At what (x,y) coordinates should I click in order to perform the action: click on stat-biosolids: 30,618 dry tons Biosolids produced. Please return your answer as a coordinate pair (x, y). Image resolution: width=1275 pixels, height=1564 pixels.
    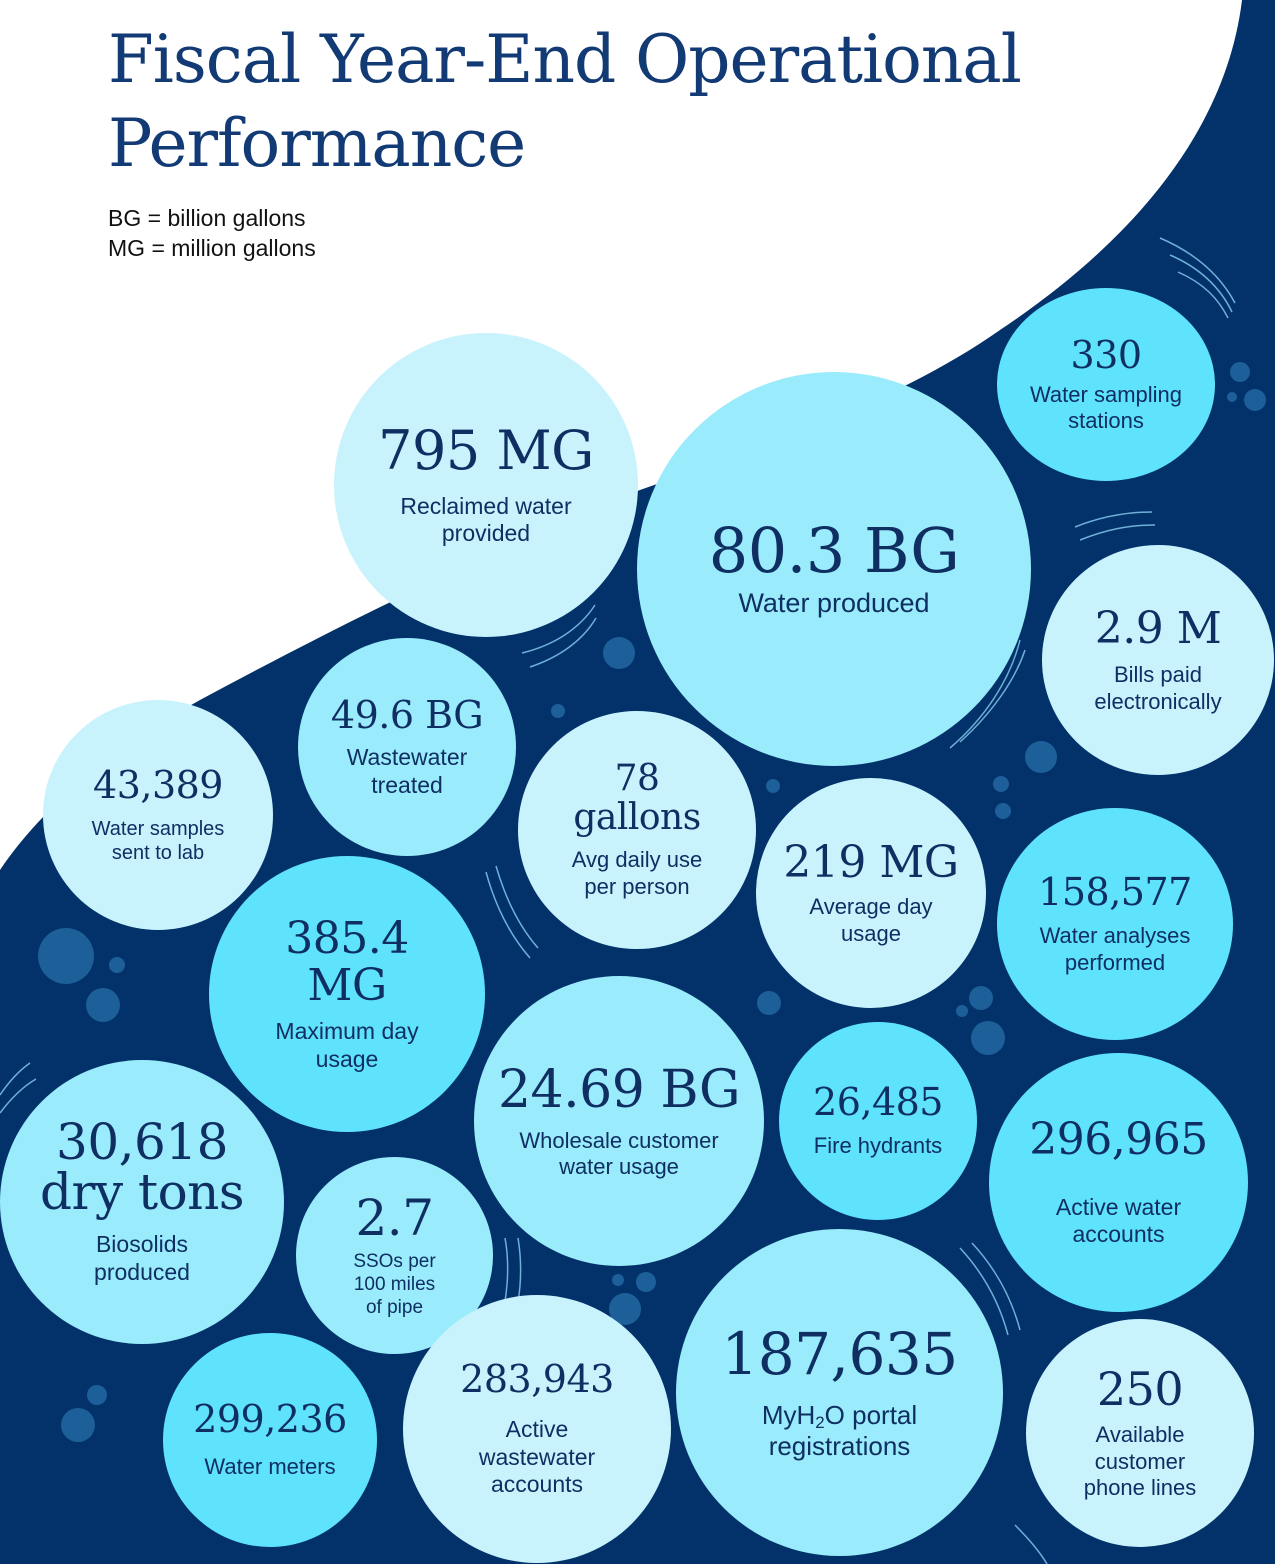
    Looking at the image, I should click on (142, 1202).